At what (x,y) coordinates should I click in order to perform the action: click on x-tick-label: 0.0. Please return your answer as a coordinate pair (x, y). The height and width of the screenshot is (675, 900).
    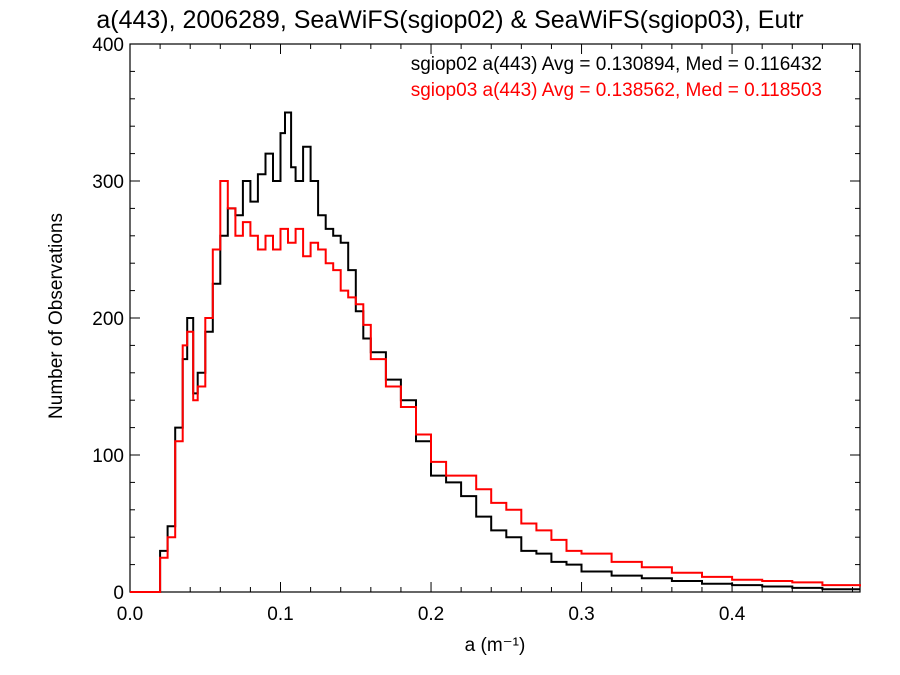
    Looking at the image, I should click on (130, 614).